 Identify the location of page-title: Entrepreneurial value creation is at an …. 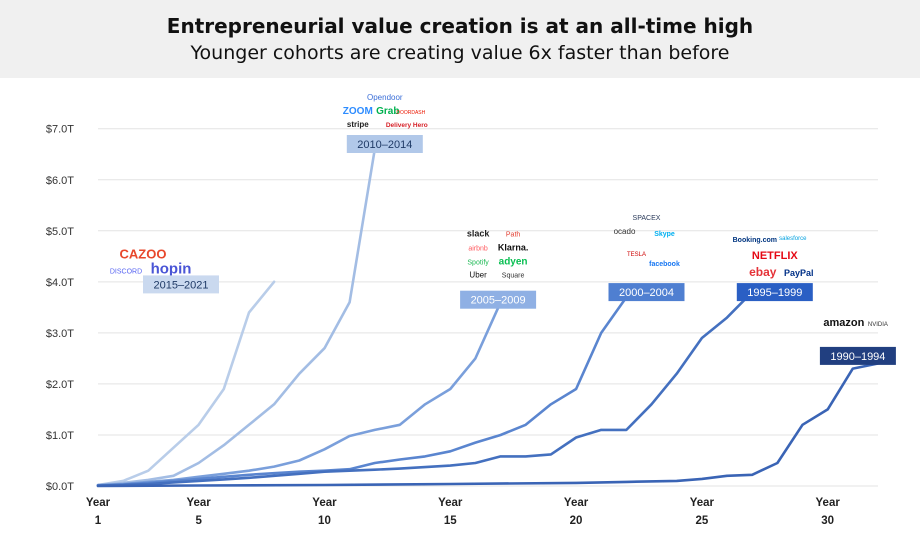
(460, 26).